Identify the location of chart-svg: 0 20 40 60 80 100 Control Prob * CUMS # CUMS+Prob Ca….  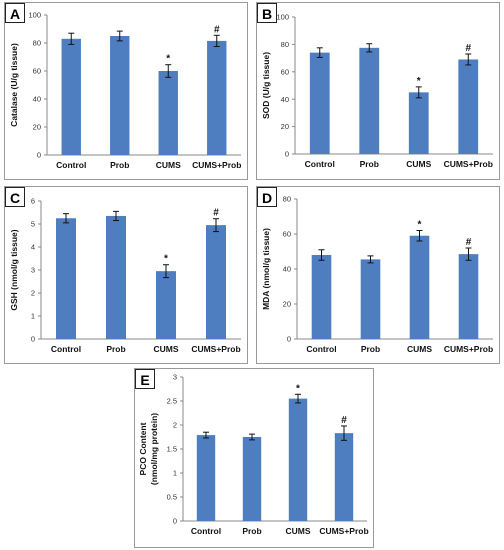
(125, 90).